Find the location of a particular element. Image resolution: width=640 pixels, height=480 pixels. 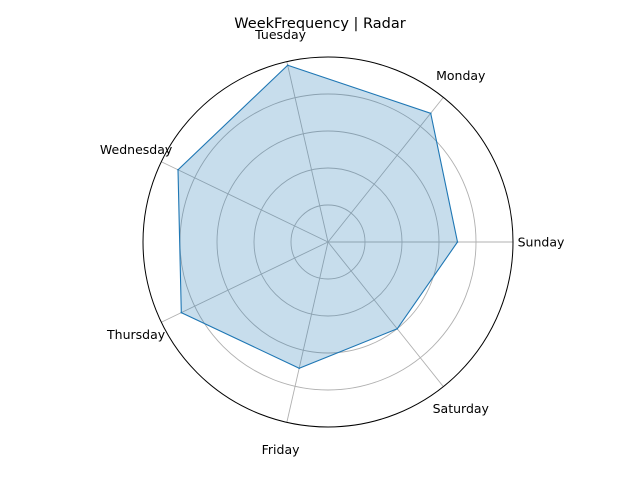

spoke-saturday is located at coordinates (385, 314).